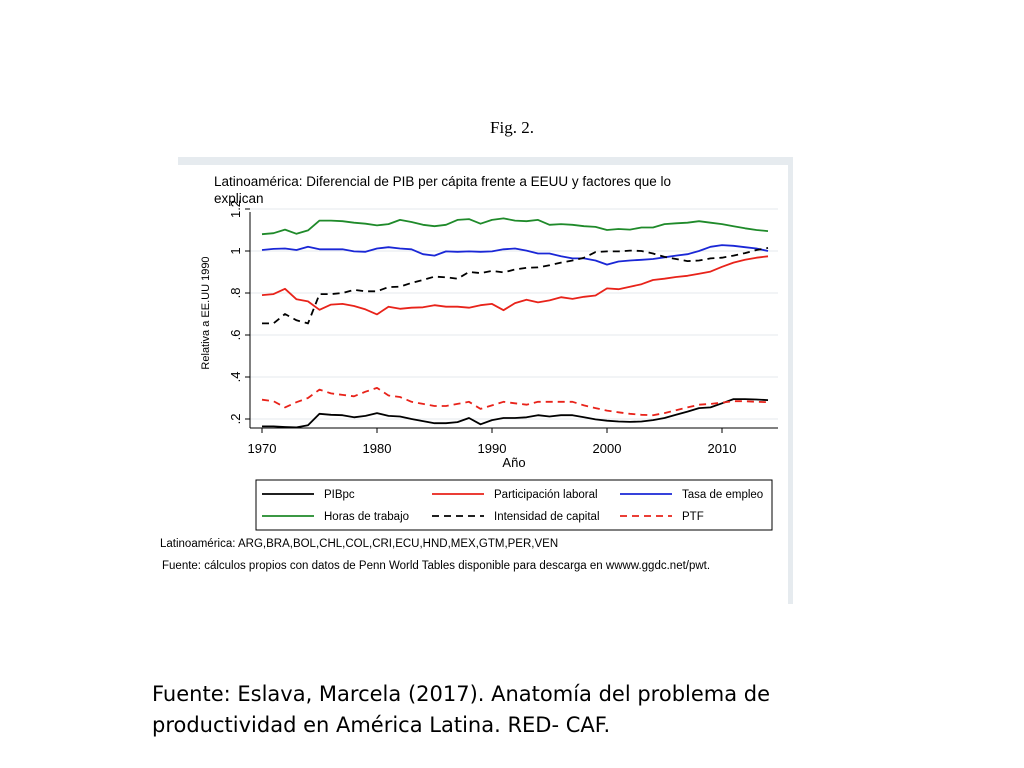  I want to click on x-tick-label: 1980, so click(377, 448).